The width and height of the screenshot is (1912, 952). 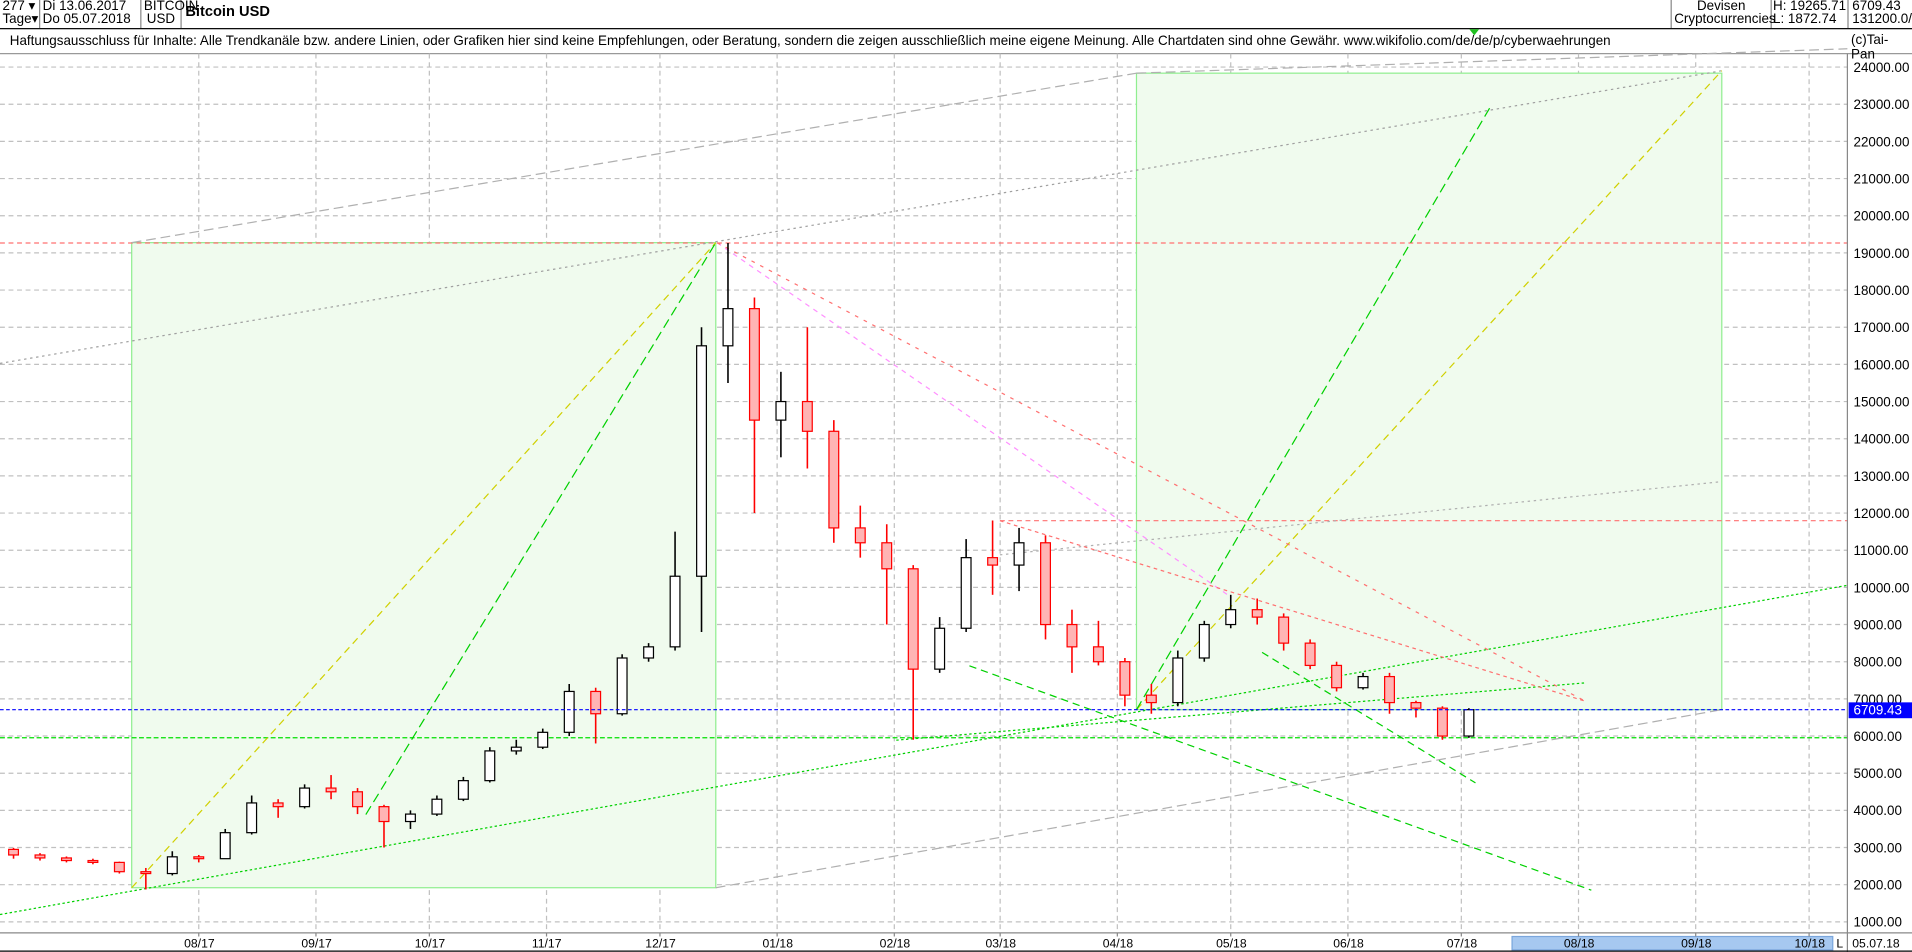 What do you see at coordinates (19, 7) in the screenshot?
I see `bars-count-dropdown: 277 ▾` at bounding box center [19, 7].